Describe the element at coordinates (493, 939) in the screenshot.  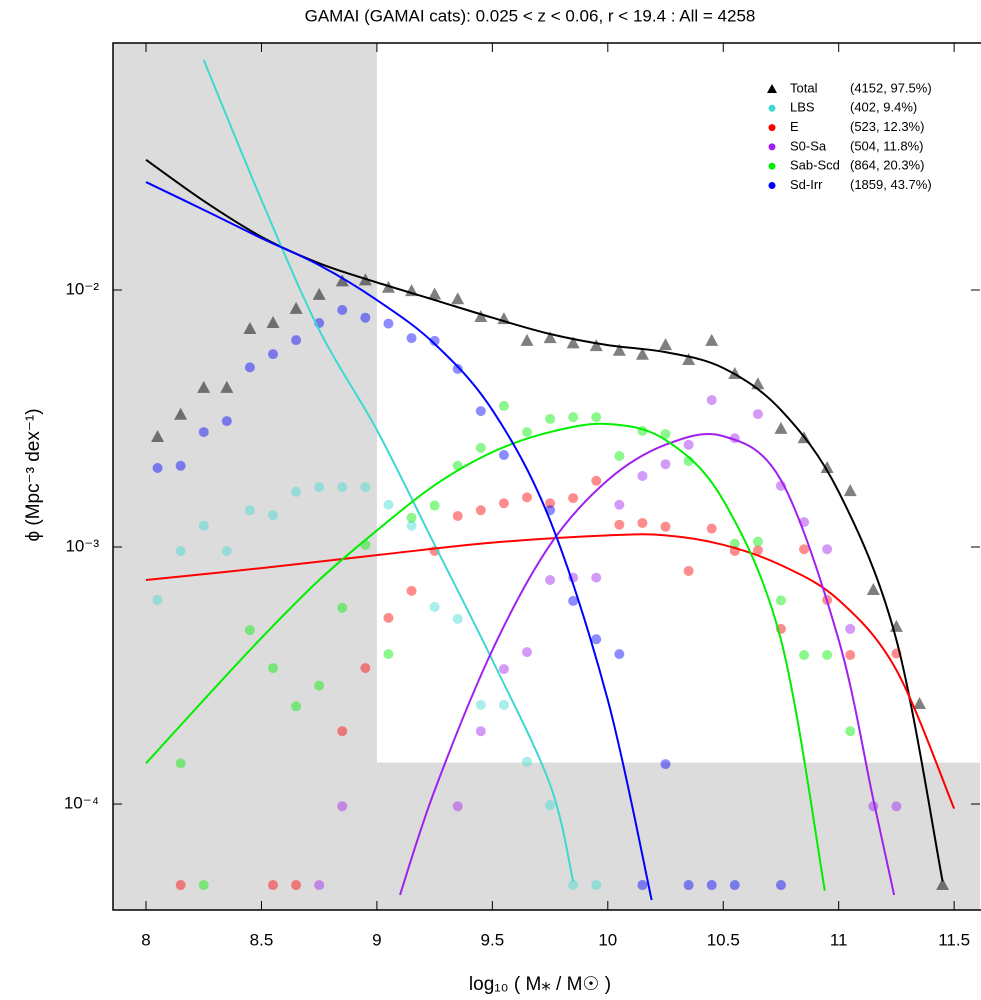
I see `x-tick-label: 9.5` at that location.